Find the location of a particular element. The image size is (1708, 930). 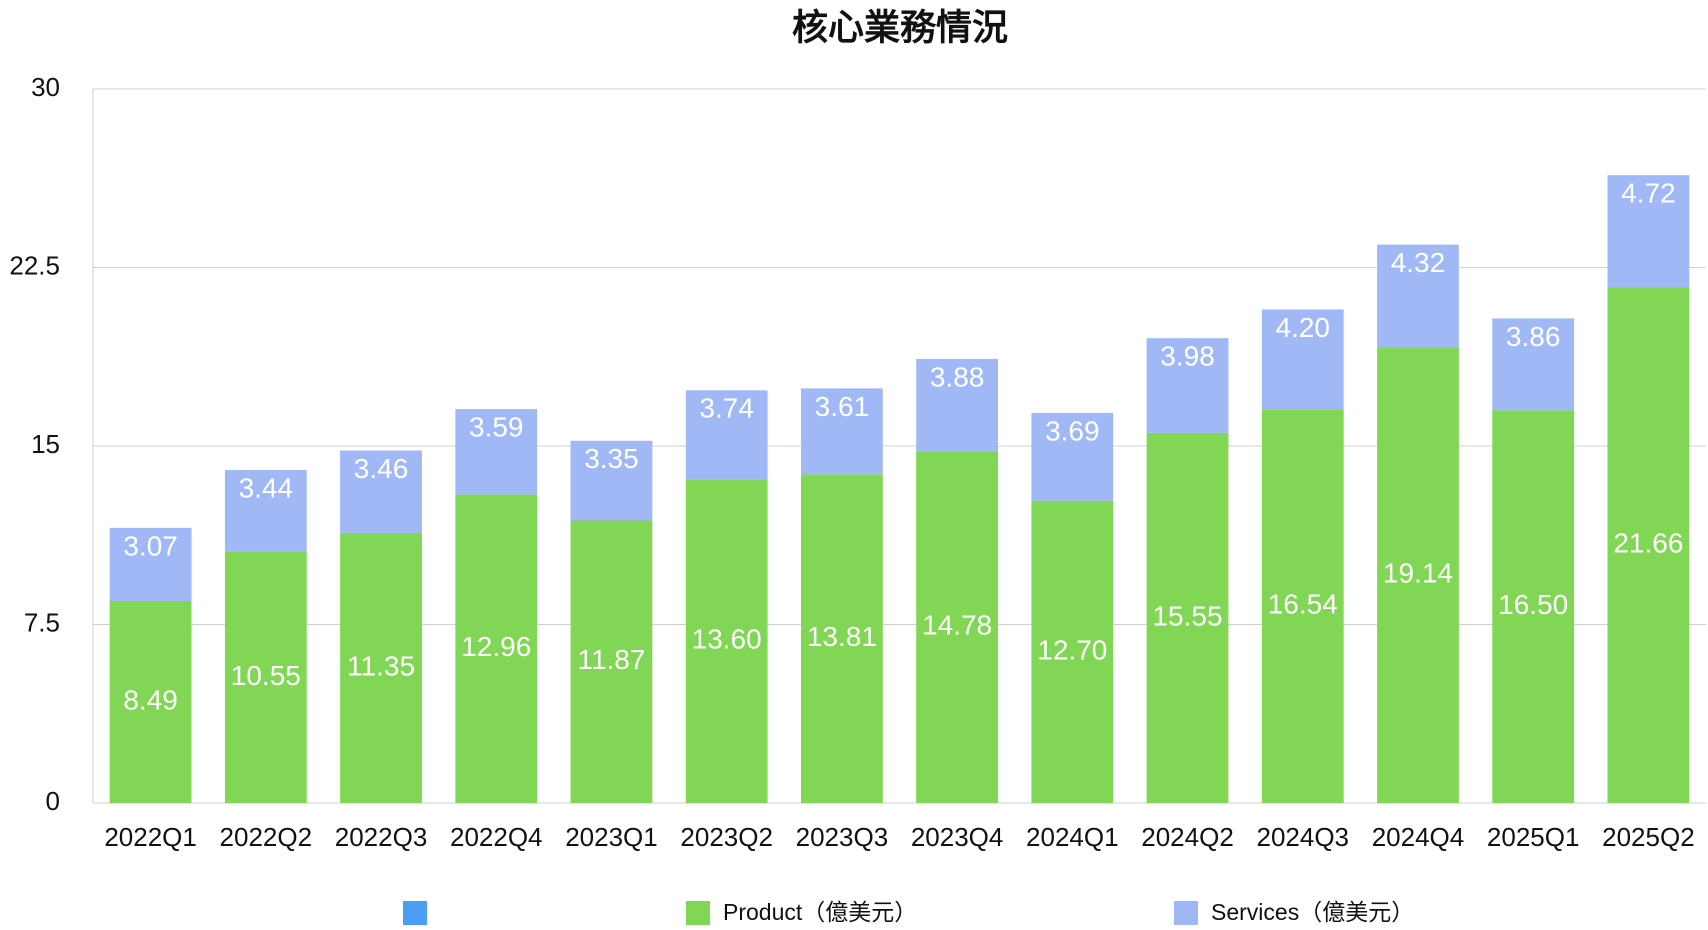

data-label: 4.20 is located at coordinates (1303, 327).